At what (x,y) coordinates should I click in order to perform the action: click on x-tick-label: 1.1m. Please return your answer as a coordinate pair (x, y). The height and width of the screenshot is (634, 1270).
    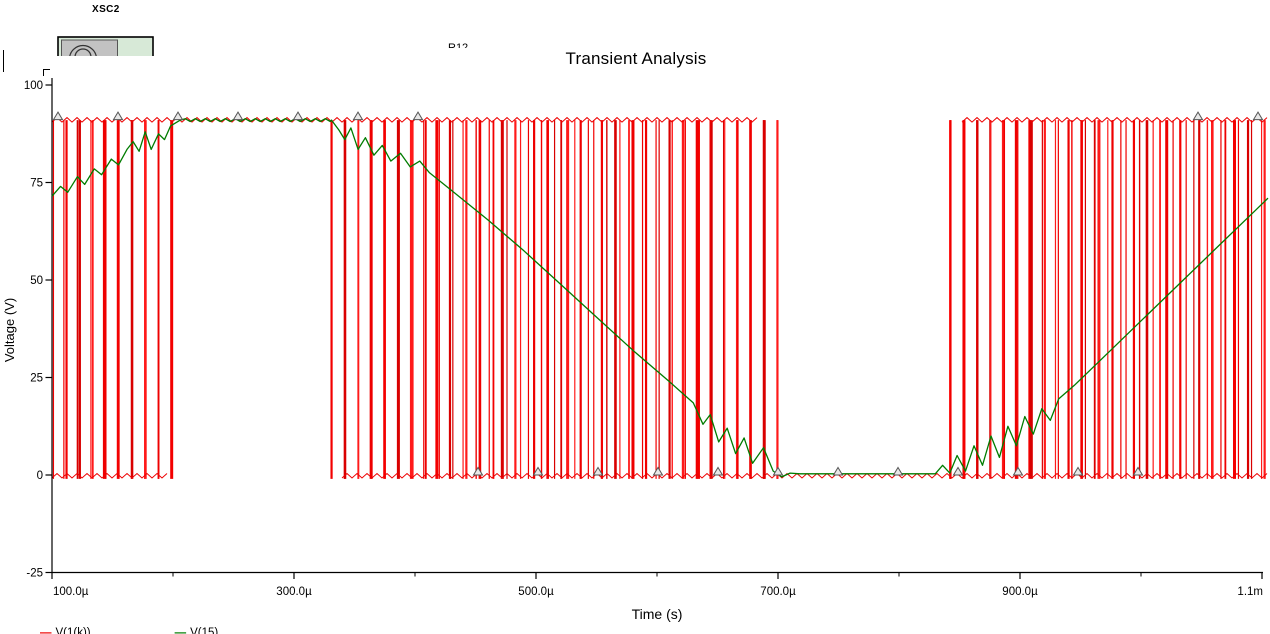
    Looking at the image, I should click on (1250, 592).